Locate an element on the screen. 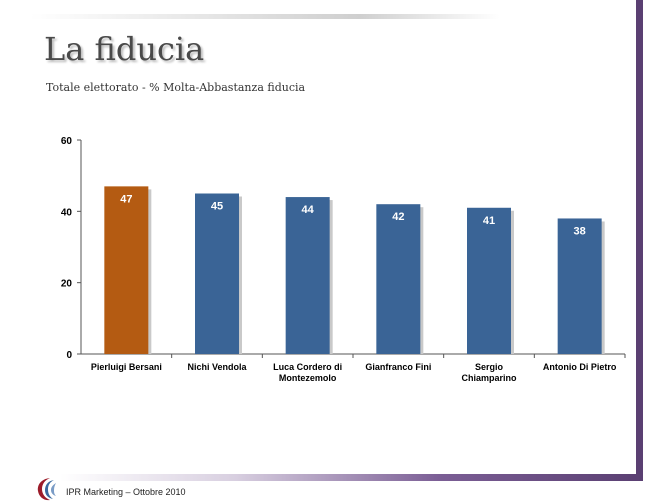 The height and width of the screenshot is (504, 672). y-tick-label: 0 is located at coordinates (69, 355).